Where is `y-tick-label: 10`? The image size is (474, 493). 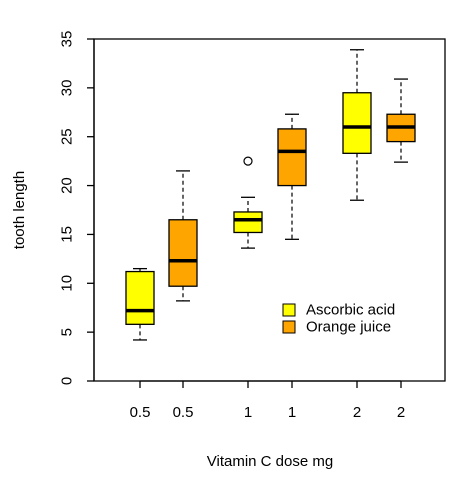 y-tick-label: 10 is located at coordinates (67, 283).